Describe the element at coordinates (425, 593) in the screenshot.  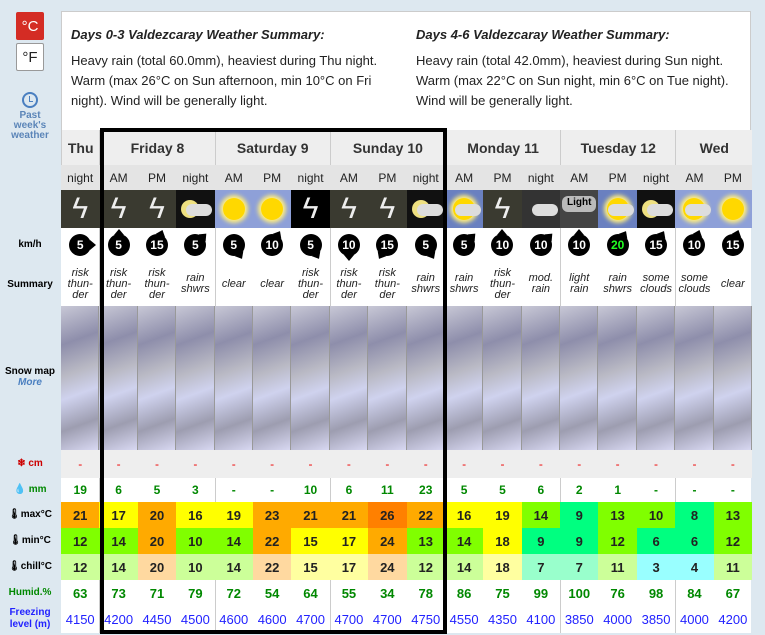
I see `humidity: 78` at that location.